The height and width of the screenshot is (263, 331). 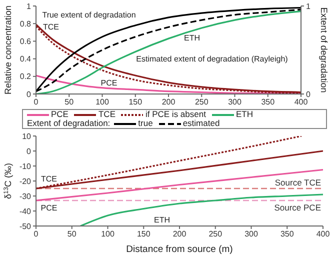 What do you see at coordinates (308, 94) in the screenshot?
I see `y2-tick-label: 0` at bounding box center [308, 94].